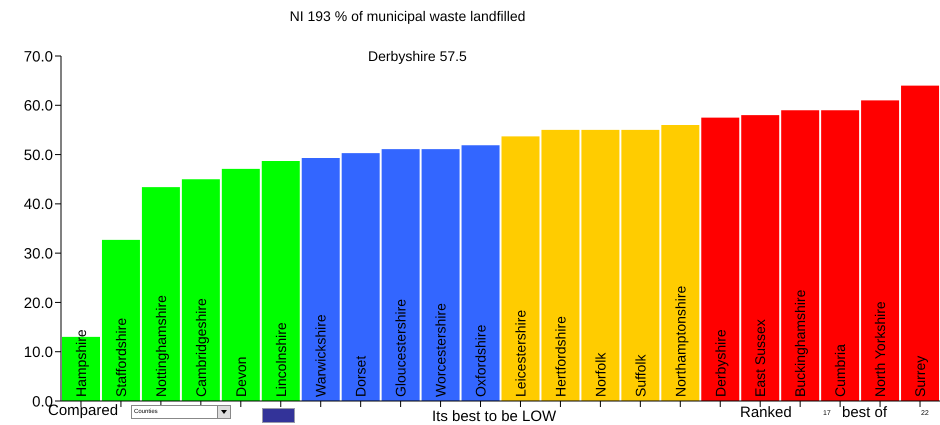  Describe the element at coordinates (360, 376) in the screenshot. I see `x-tick-label: Dorset` at that location.